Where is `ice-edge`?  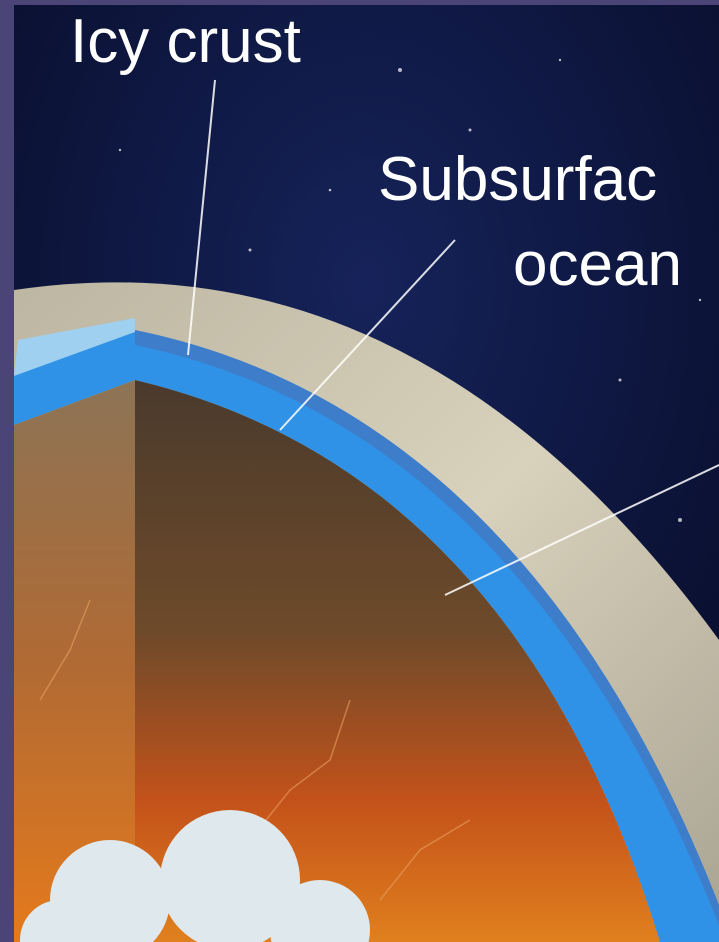 ice-edge is located at coordinates (74, 347).